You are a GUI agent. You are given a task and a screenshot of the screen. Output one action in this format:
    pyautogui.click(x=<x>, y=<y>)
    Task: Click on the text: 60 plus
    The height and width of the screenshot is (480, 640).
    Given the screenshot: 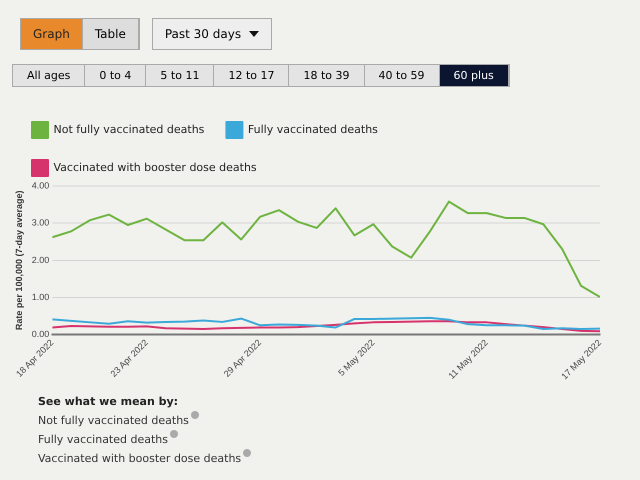 What is the action you would take?
    pyautogui.click(x=474, y=75)
    